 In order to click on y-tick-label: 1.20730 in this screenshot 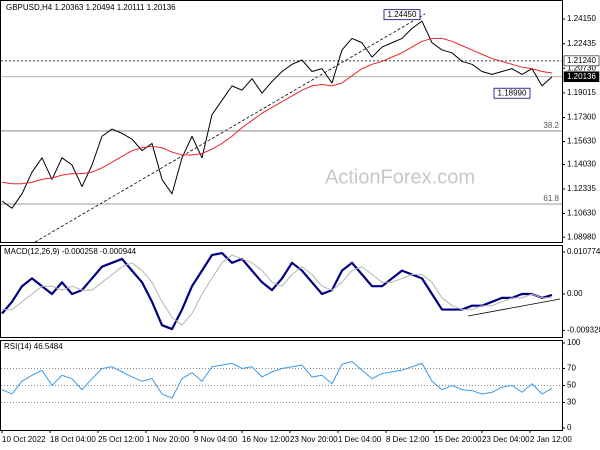, I will do `click(581, 67)`.